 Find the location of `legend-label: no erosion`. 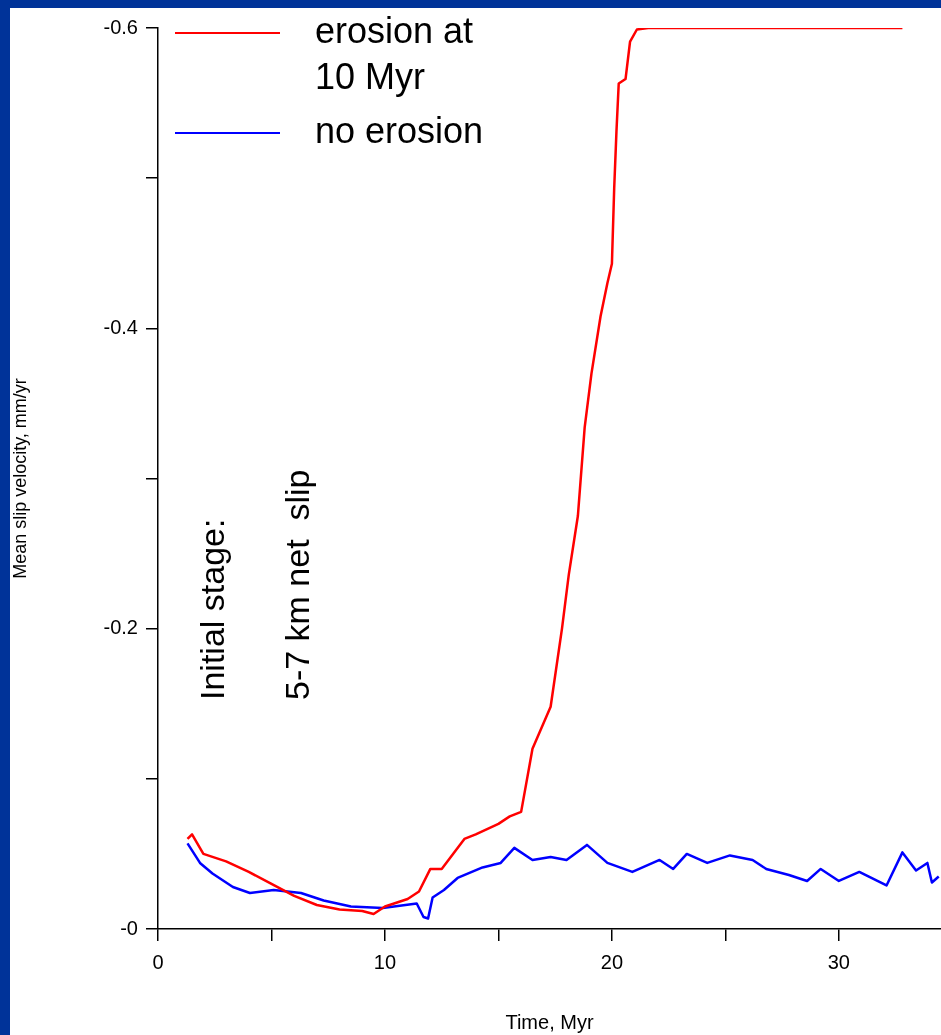

legend-label: no erosion is located at coordinates (399, 131).